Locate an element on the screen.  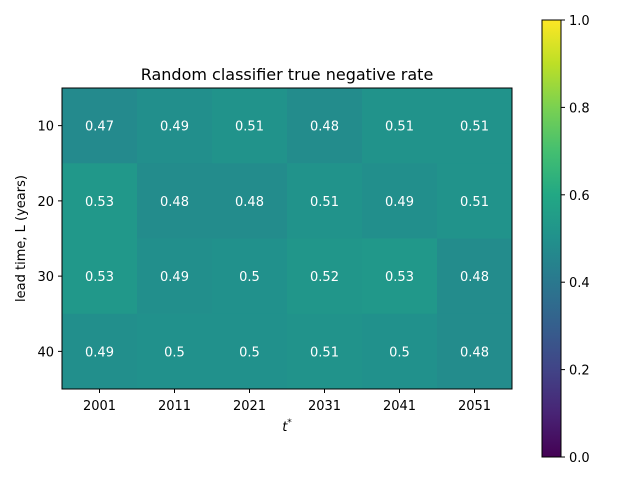
x-tick-label: 2011 is located at coordinates (174, 406).